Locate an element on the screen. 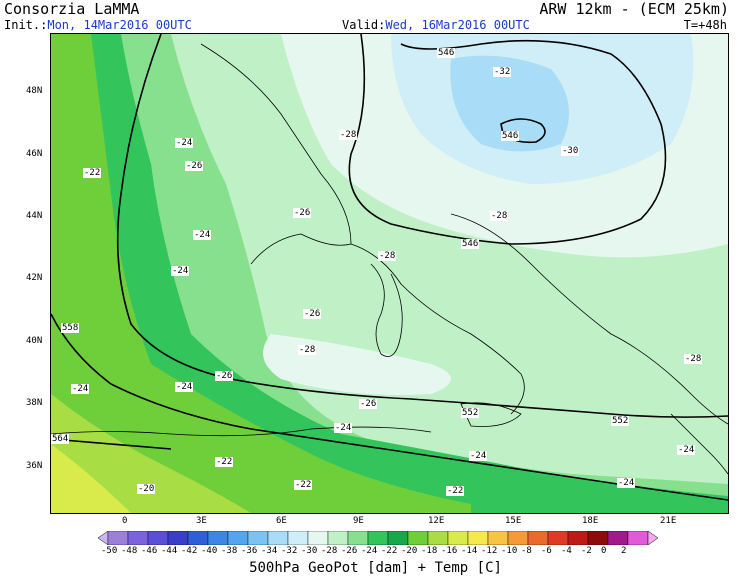  colorbar-tick-label: -8 is located at coordinates (526, 551).